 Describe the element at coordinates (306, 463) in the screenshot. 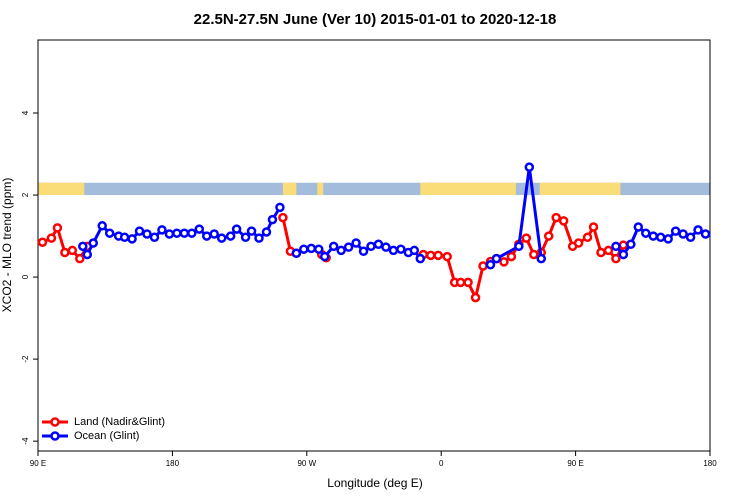

I see `x-tick-label: 90 W` at that location.